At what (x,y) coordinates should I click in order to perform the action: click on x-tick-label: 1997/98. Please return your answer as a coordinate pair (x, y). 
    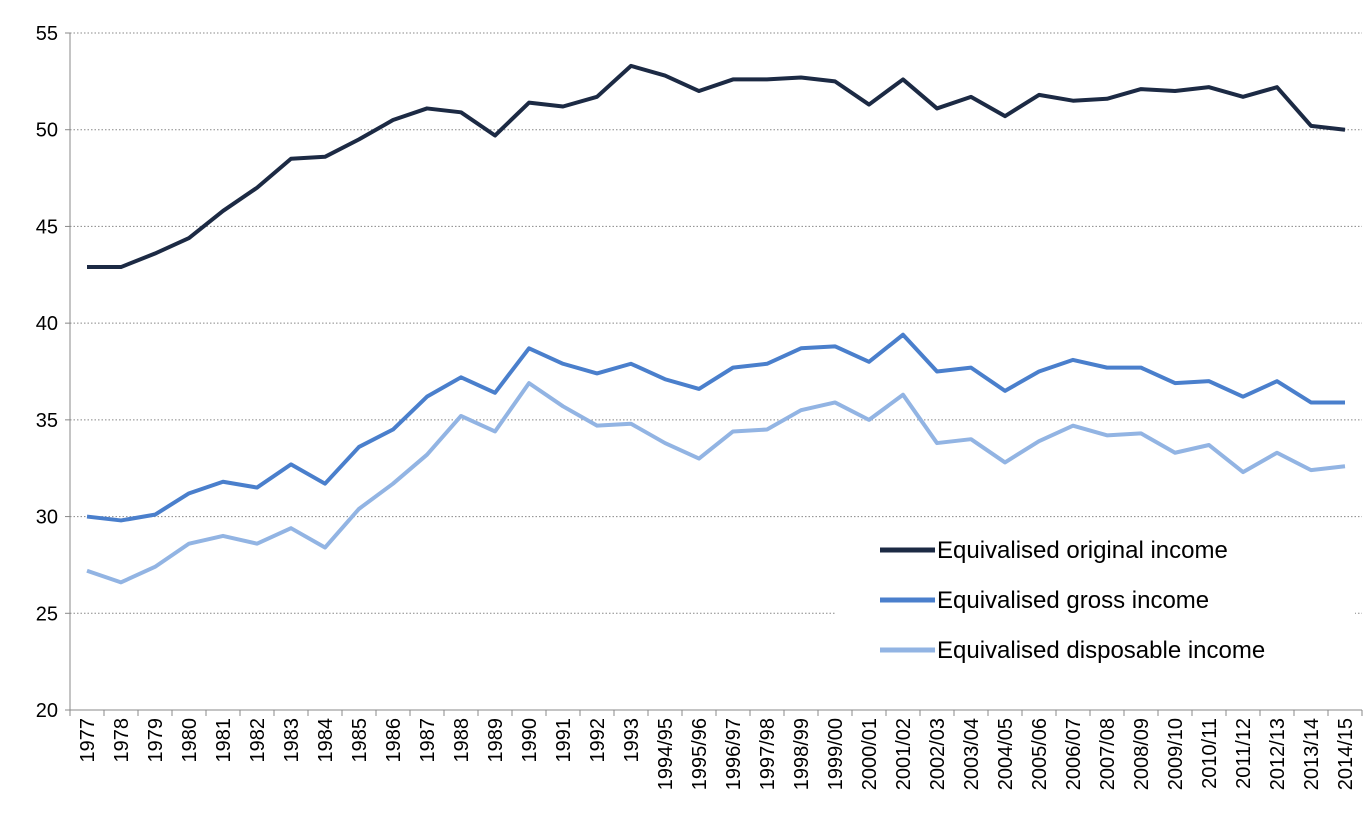
    Looking at the image, I should click on (768, 754).